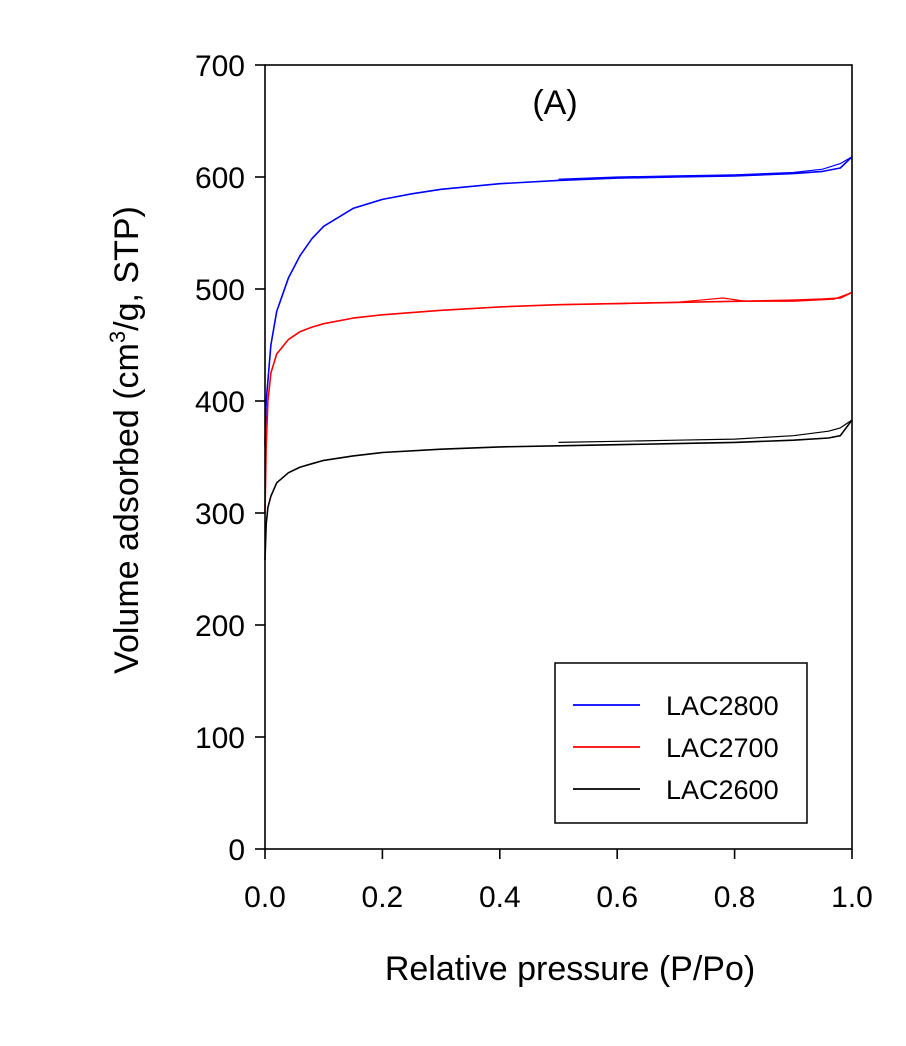 The image size is (906, 1046). Describe the element at coordinates (554, 103) in the screenshot. I see `panel-label: (A)` at that location.